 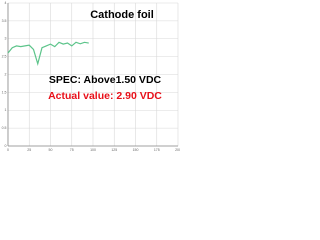 I want to click on x-tick-label: 125, so click(x=114, y=150).